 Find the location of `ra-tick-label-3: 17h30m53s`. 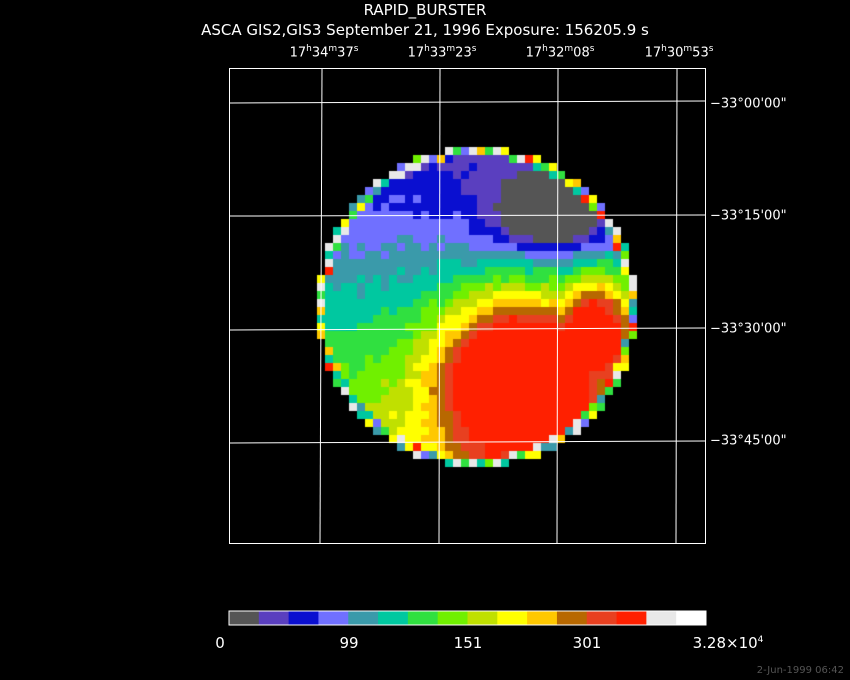

ra-tick-label-3: 17h30m53s is located at coordinates (679, 52).